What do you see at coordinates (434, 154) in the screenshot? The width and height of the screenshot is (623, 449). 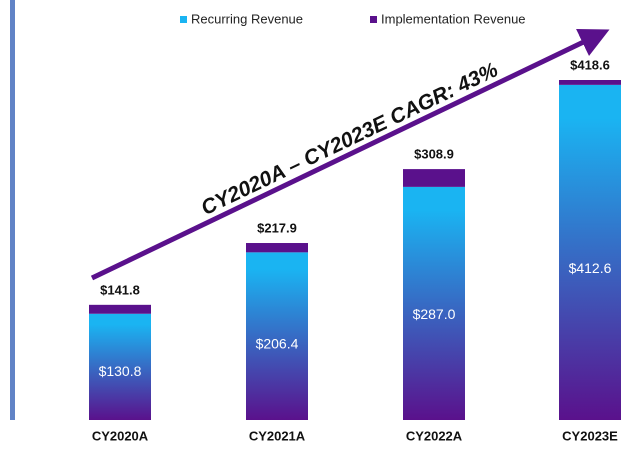 I see `total-label: $308.9` at bounding box center [434, 154].